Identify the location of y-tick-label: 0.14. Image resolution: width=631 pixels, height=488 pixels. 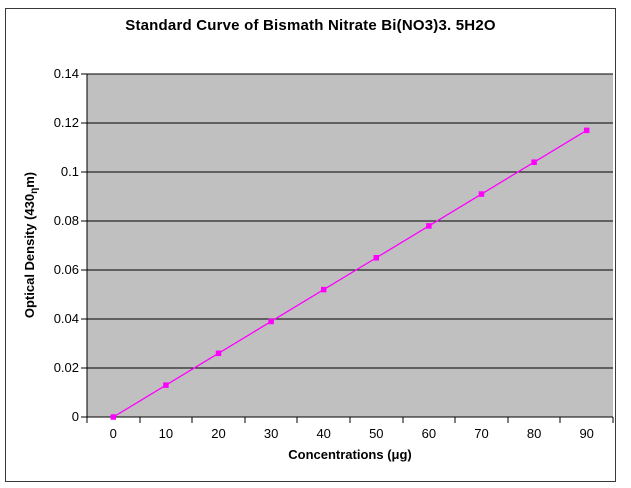
(66, 73).